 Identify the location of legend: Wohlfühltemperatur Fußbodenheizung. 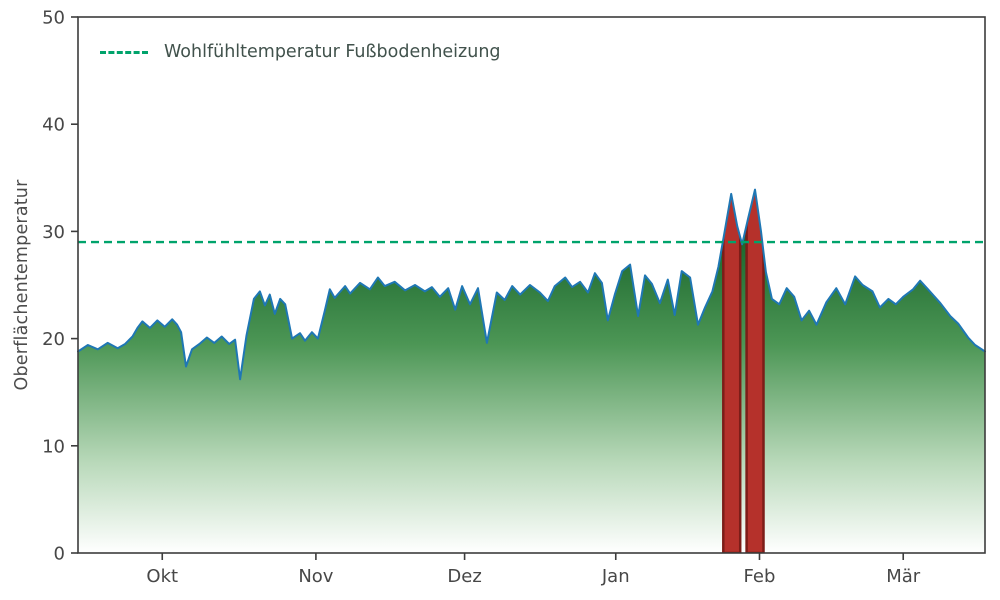
(300, 52).